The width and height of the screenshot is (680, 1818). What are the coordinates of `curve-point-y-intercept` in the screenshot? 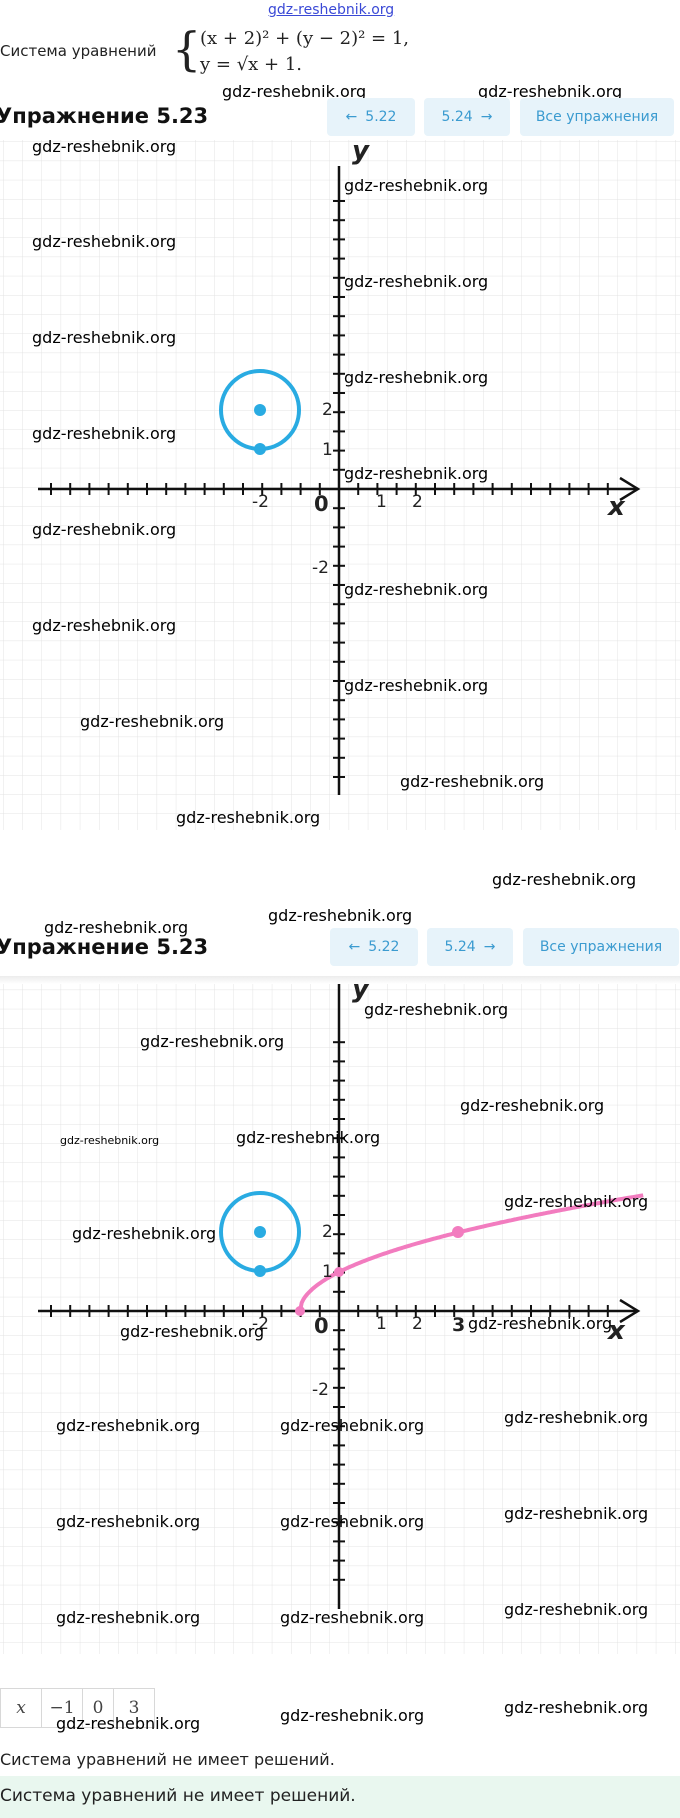 It's located at (339, 1272).